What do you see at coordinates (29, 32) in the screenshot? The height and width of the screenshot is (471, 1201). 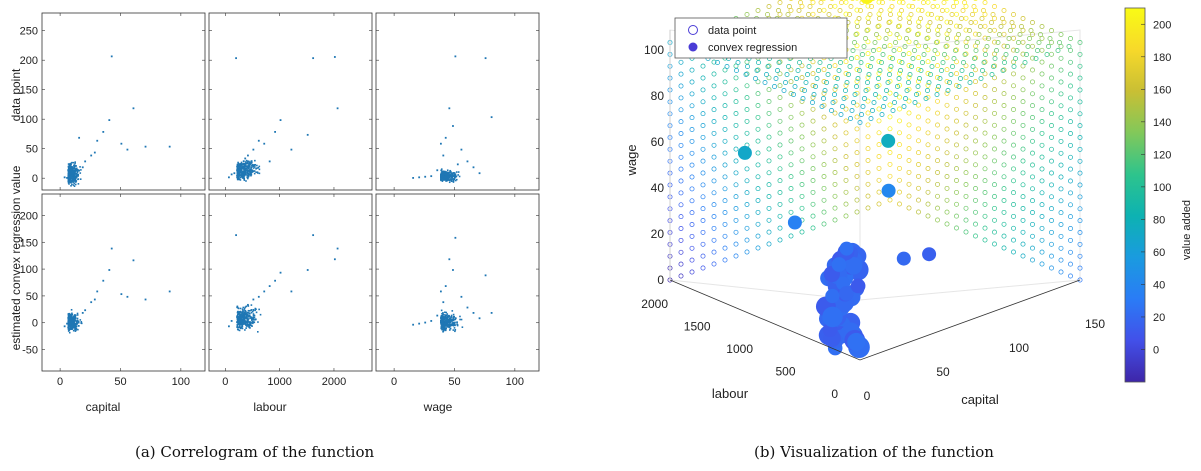 I see `y-tick-label: 250` at bounding box center [29, 32].